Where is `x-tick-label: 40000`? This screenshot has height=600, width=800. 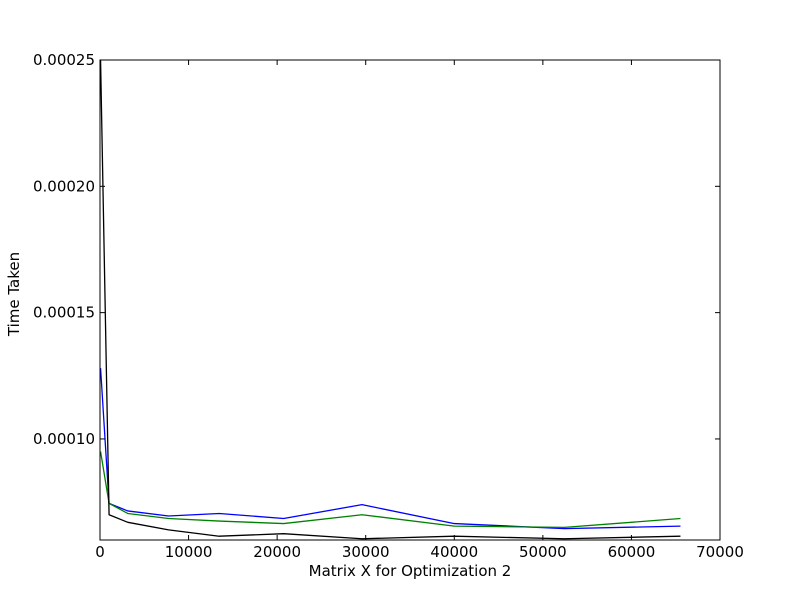 x-tick-label: 40000 is located at coordinates (454, 552).